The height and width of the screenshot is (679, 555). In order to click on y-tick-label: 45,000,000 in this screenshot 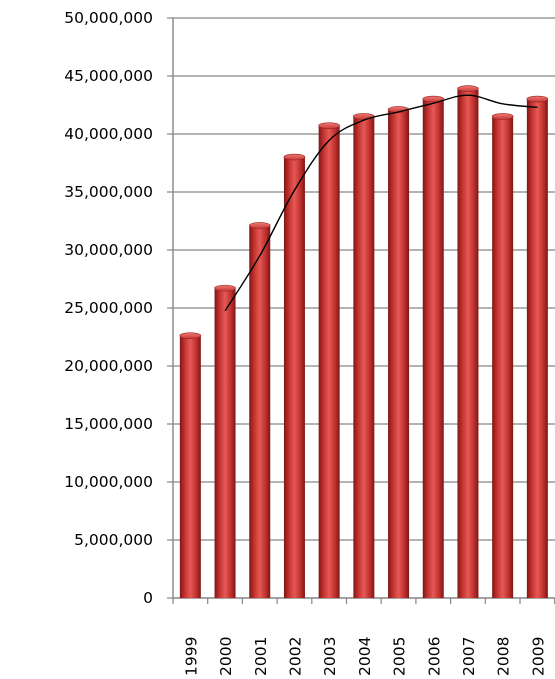, I will do `click(108, 76)`.